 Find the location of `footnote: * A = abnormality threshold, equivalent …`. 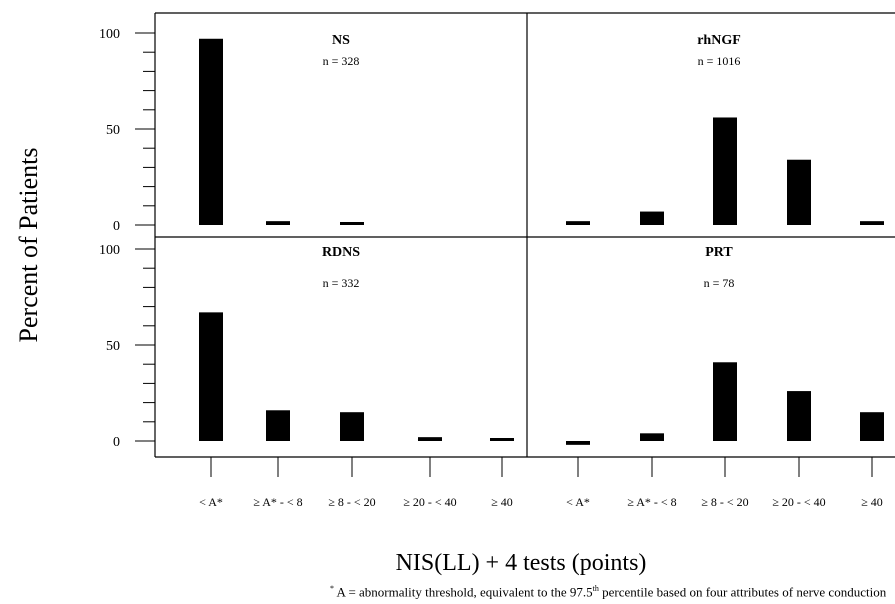

footnote: * A = abnormality threshold, equivalent … is located at coordinates (608, 592).